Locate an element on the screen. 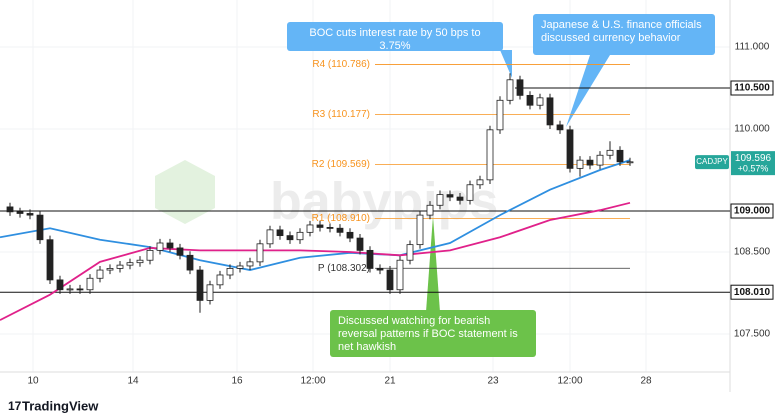 The height and width of the screenshot is (419, 780). y-tick-label: 107.500 is located at coordinates (752, 334).